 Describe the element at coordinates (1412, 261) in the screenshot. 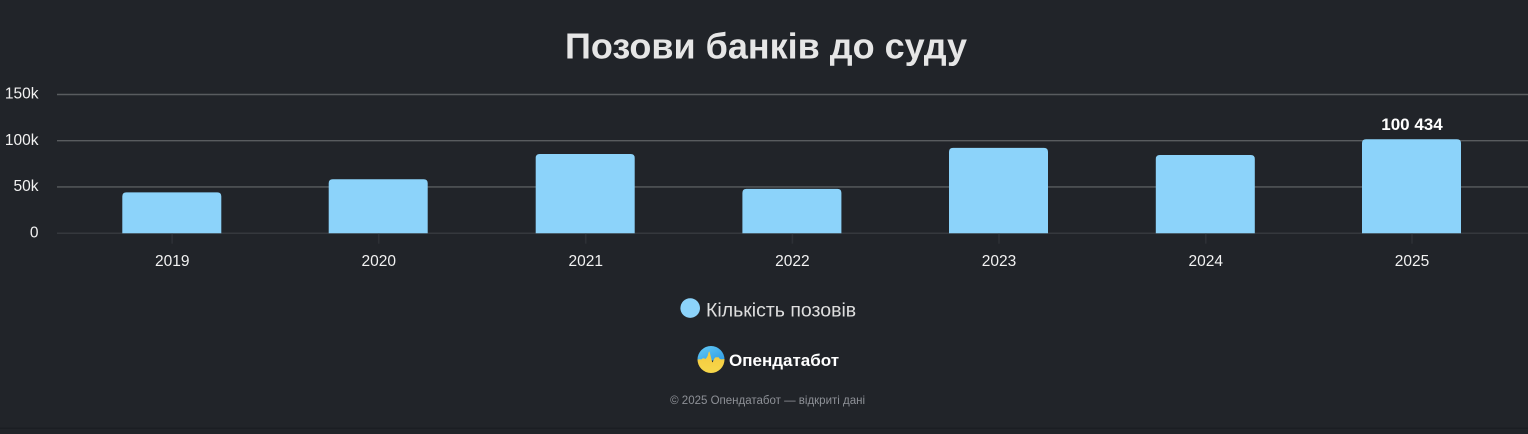

I see `svg-text: 2025` at that location.